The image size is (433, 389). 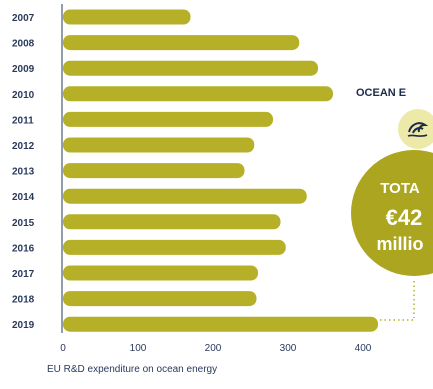 What do you see at coordinates (172, 222) in the screenshot?
I see `bar-2015` at bounding box center [172, 222].